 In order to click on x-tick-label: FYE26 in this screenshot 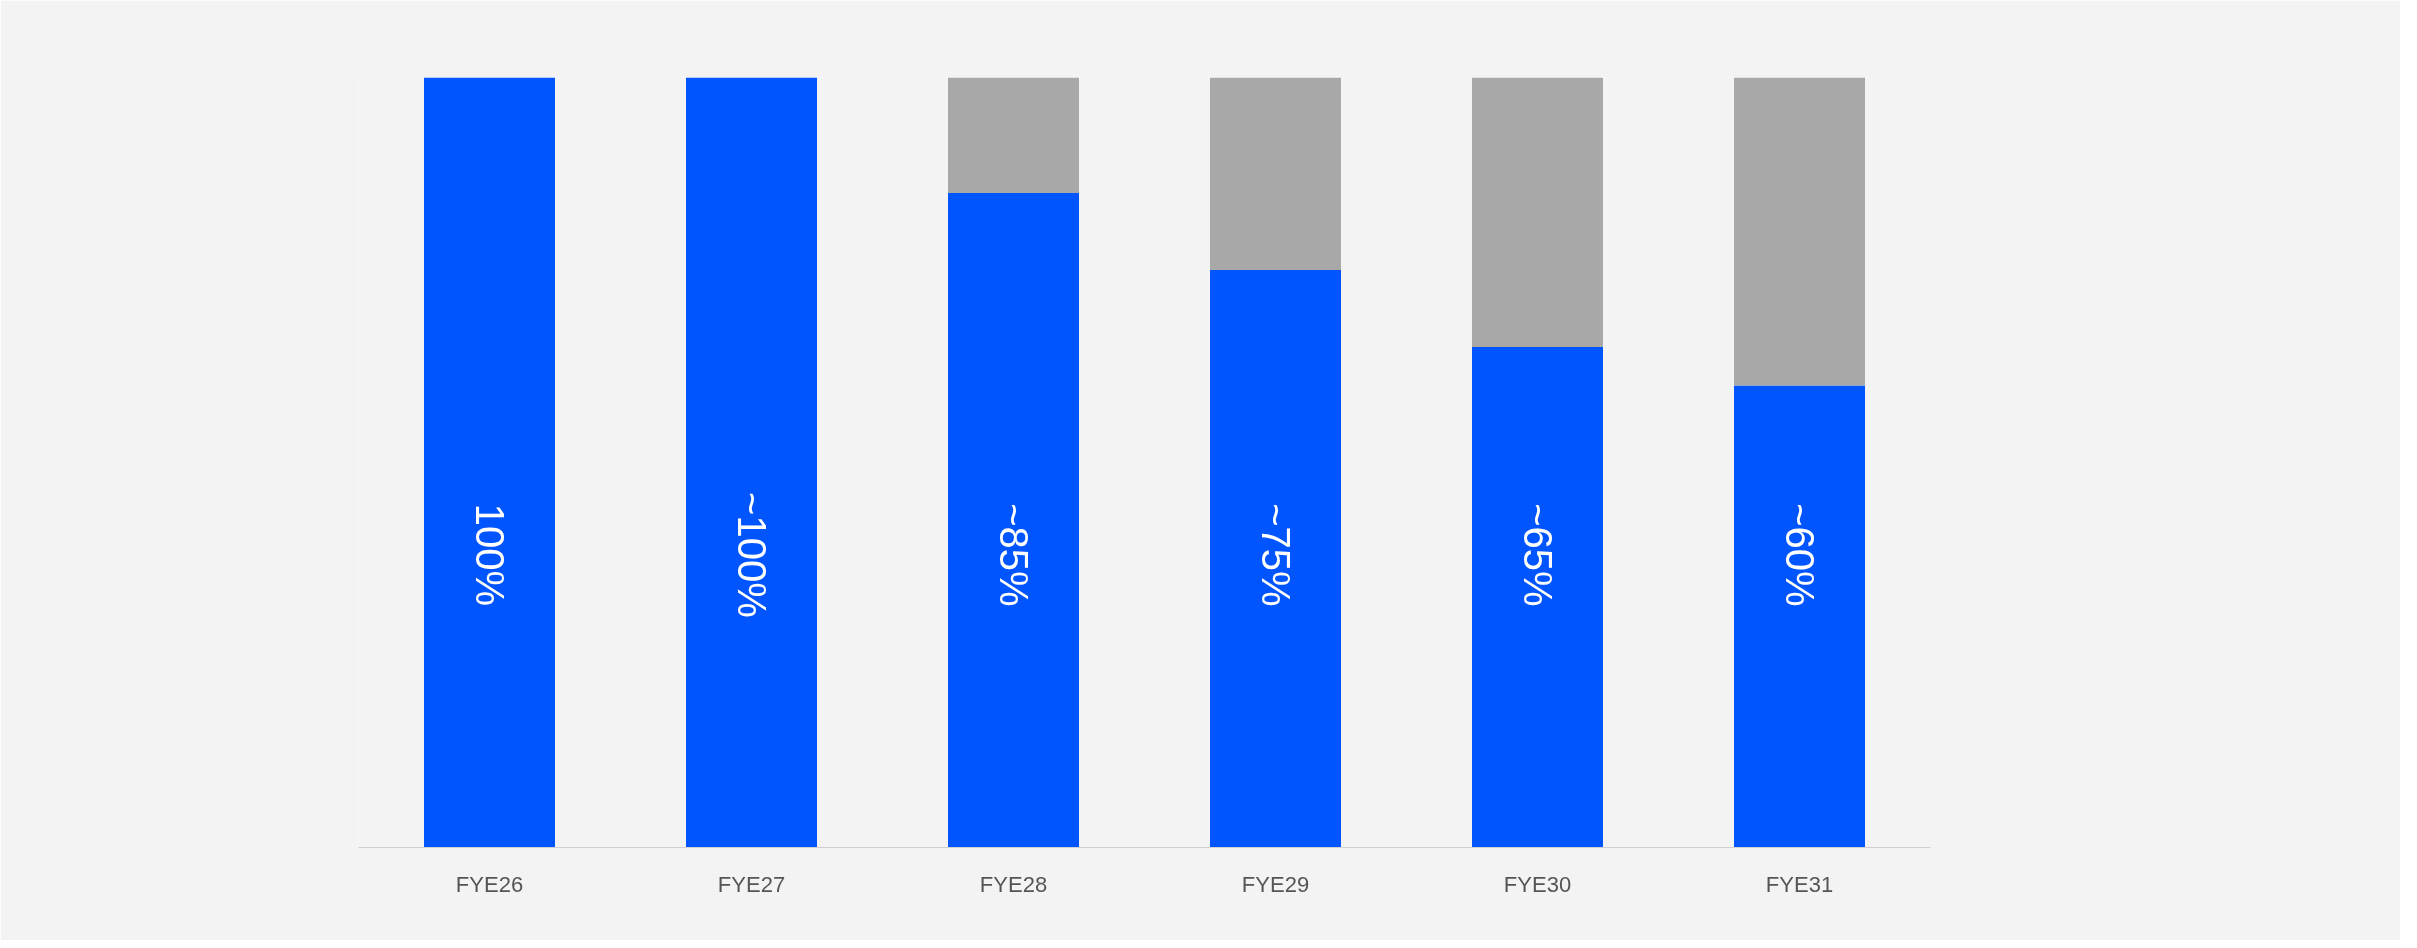, I will do `click(489, 884)`.